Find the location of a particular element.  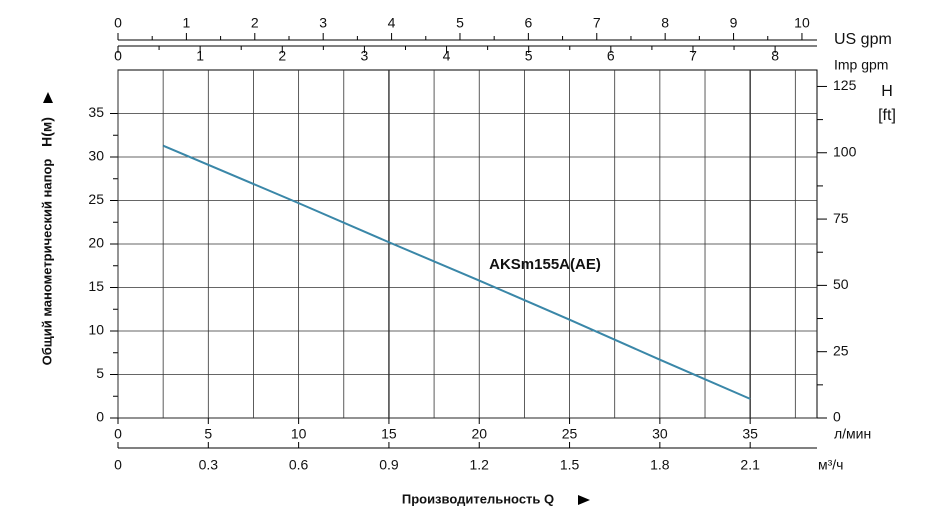

y-arrow is located at coordinates (48, 97).